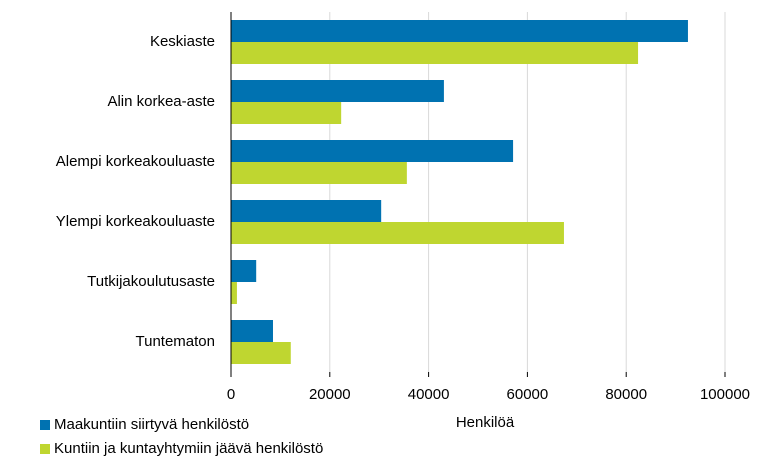  What do you see at coordinates (135, 221) in the screenshot?
I see `y-tick-label: Ylempi korkeakouluaste` at bounding box center [135, 221].